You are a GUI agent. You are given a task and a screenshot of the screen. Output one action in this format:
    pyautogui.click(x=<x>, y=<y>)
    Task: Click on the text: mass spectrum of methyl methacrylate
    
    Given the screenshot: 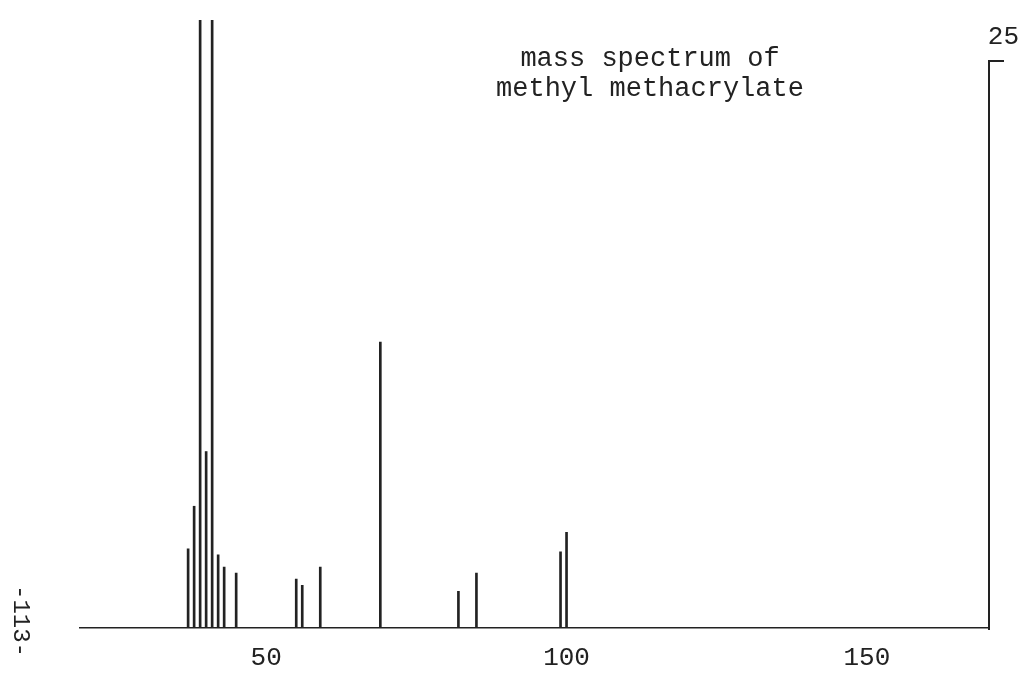 What is the action you would take?
    pyautogui.click(x=650, y=74)
    